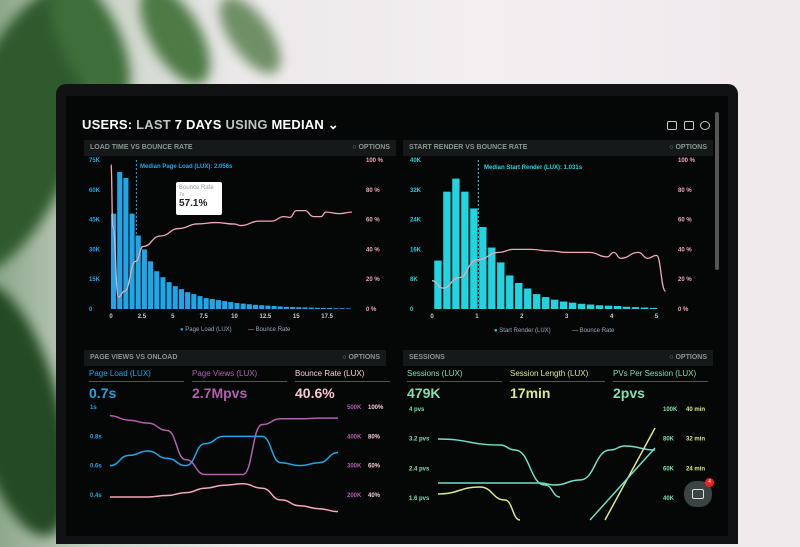  What do you see at coordinates (374, 437) in the screenshot?
I see `y3-tick-label: 80%` at bounding box center [374, 437].